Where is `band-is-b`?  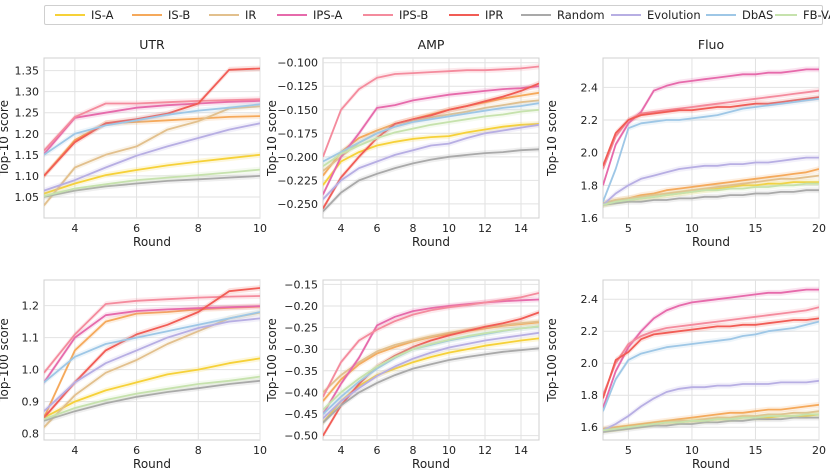
band-is-b is located at coordinates (152, 146).